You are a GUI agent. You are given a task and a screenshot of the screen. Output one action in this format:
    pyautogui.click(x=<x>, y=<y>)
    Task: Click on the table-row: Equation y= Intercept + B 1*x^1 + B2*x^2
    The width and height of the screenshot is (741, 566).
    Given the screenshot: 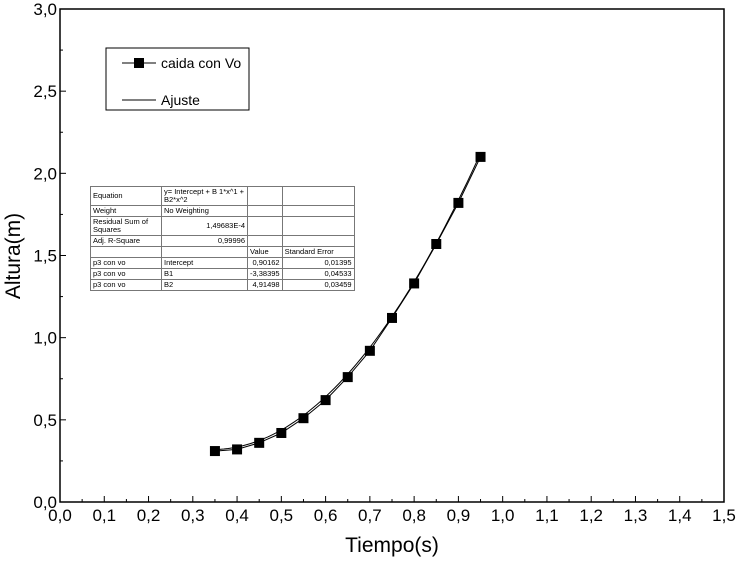 What is the action you would take?
    pyautogui.click(x=222, y=196)
    